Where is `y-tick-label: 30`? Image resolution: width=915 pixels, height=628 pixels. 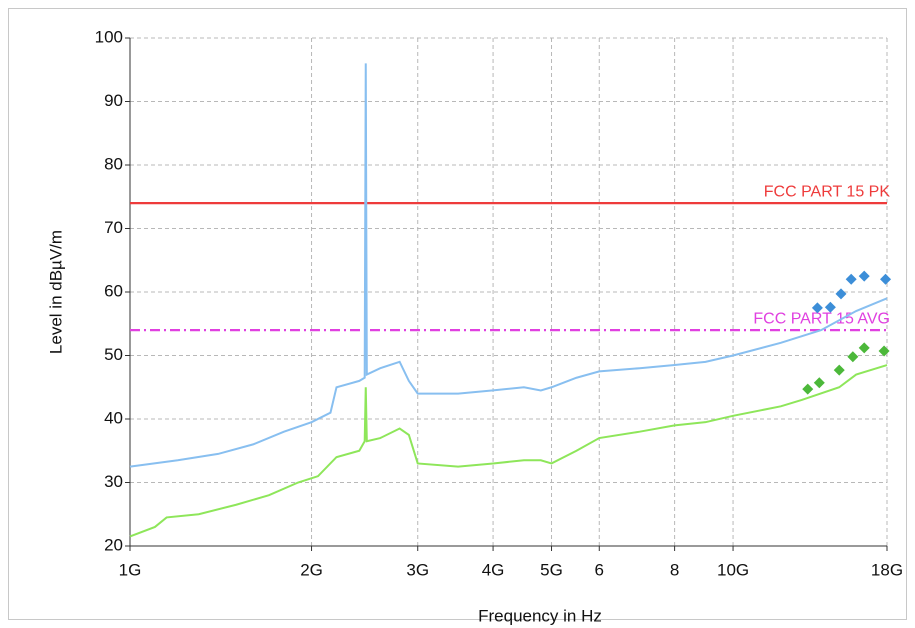
y-tick-label: 30 is located at coordinates (113, 481).